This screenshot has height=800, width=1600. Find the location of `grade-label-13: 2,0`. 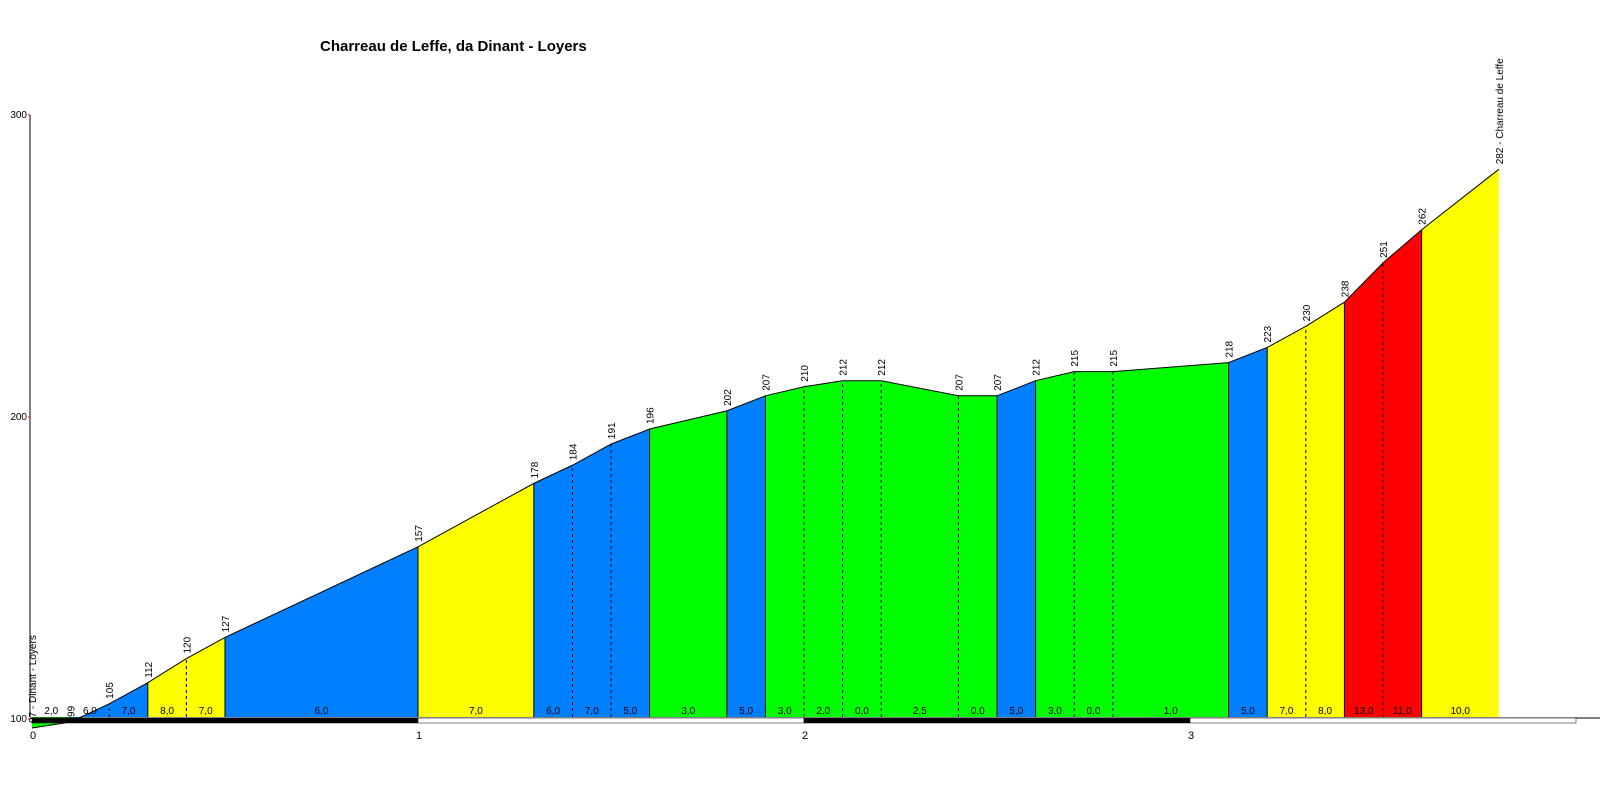

grade-label-13: 2,0 is located at coordinates (823, 711).